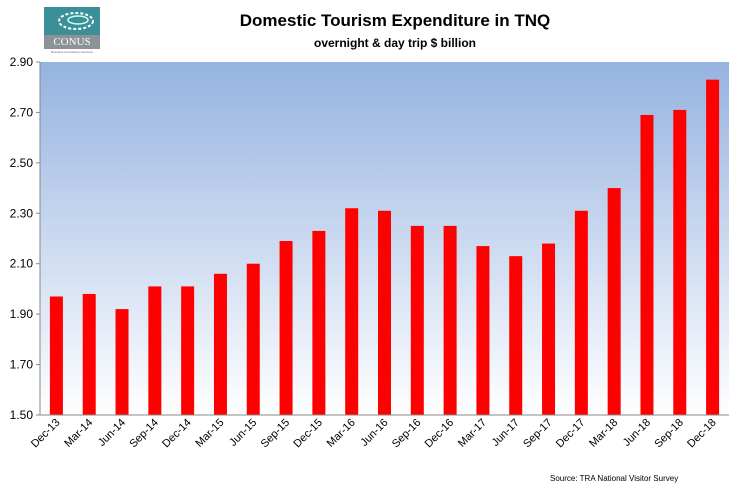  I want to click on x-tick-label: Mar-14, so click(78, 433).